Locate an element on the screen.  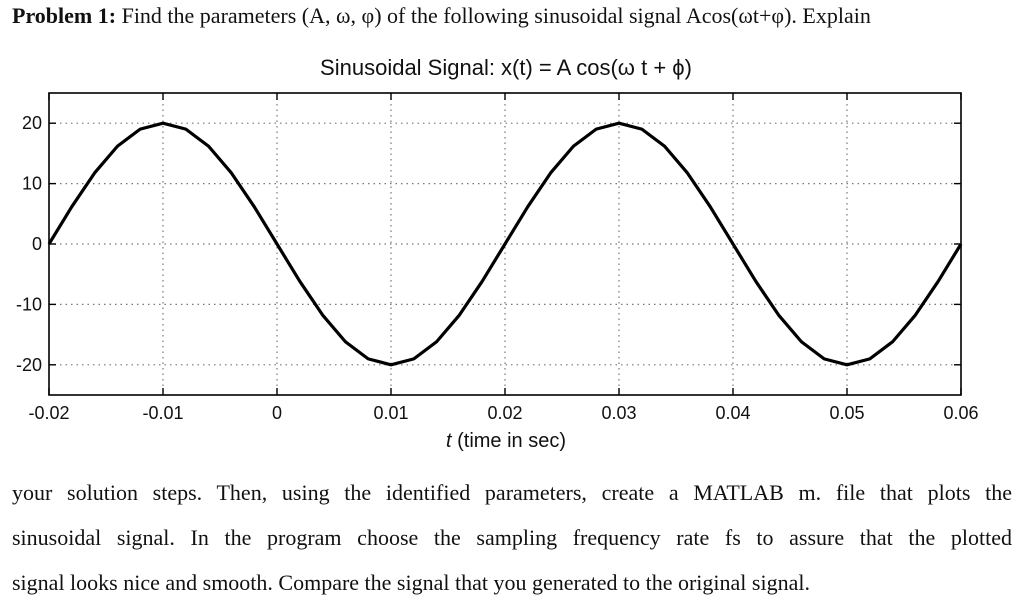
x-tick-label: 0.01 is located at coordinates (390, 413).